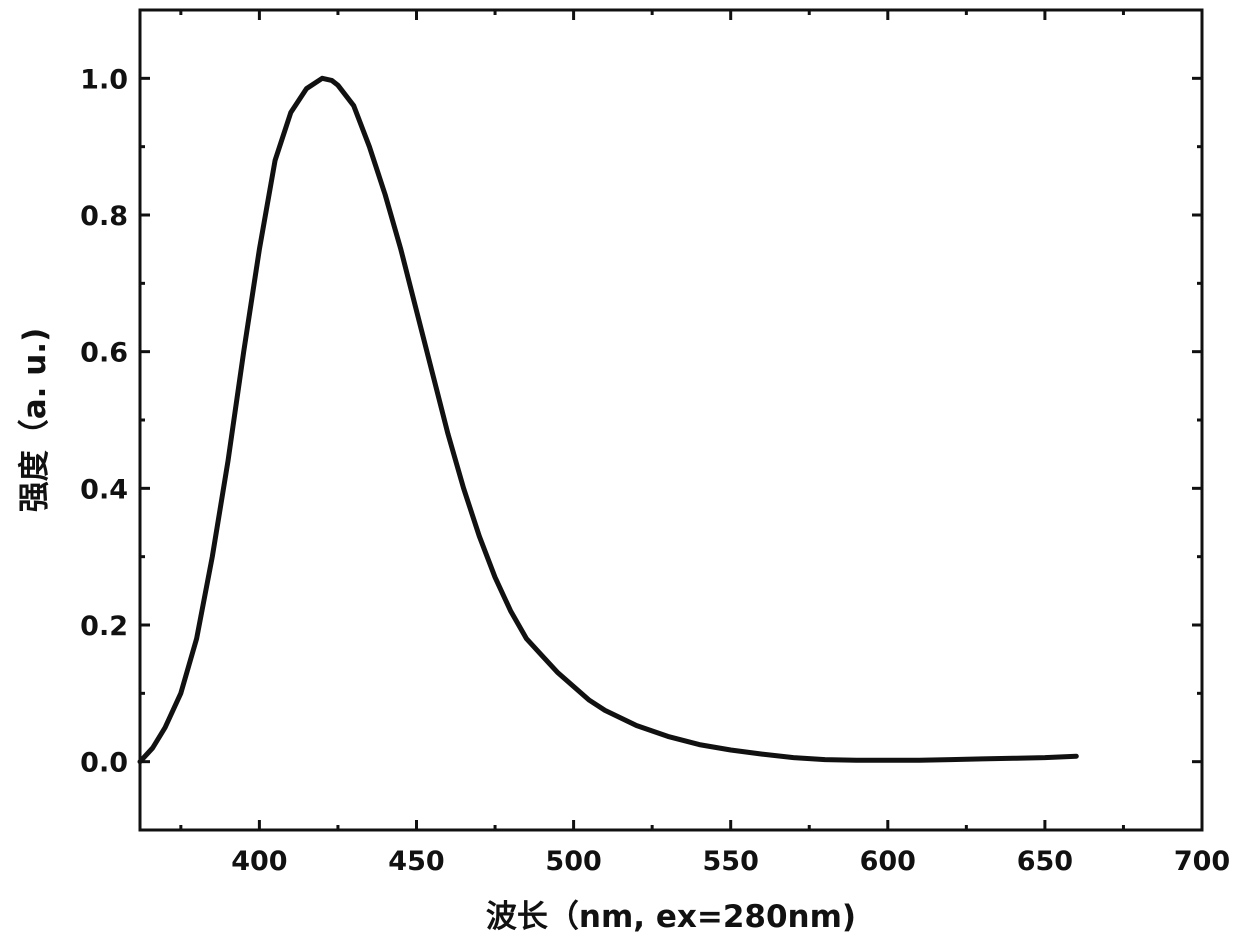  What do you see at coordinates (671, 917) in the screenshot?
I see `x-axis-title: 波长（nm, ex=280nm)` at bounding box center [671, 917].